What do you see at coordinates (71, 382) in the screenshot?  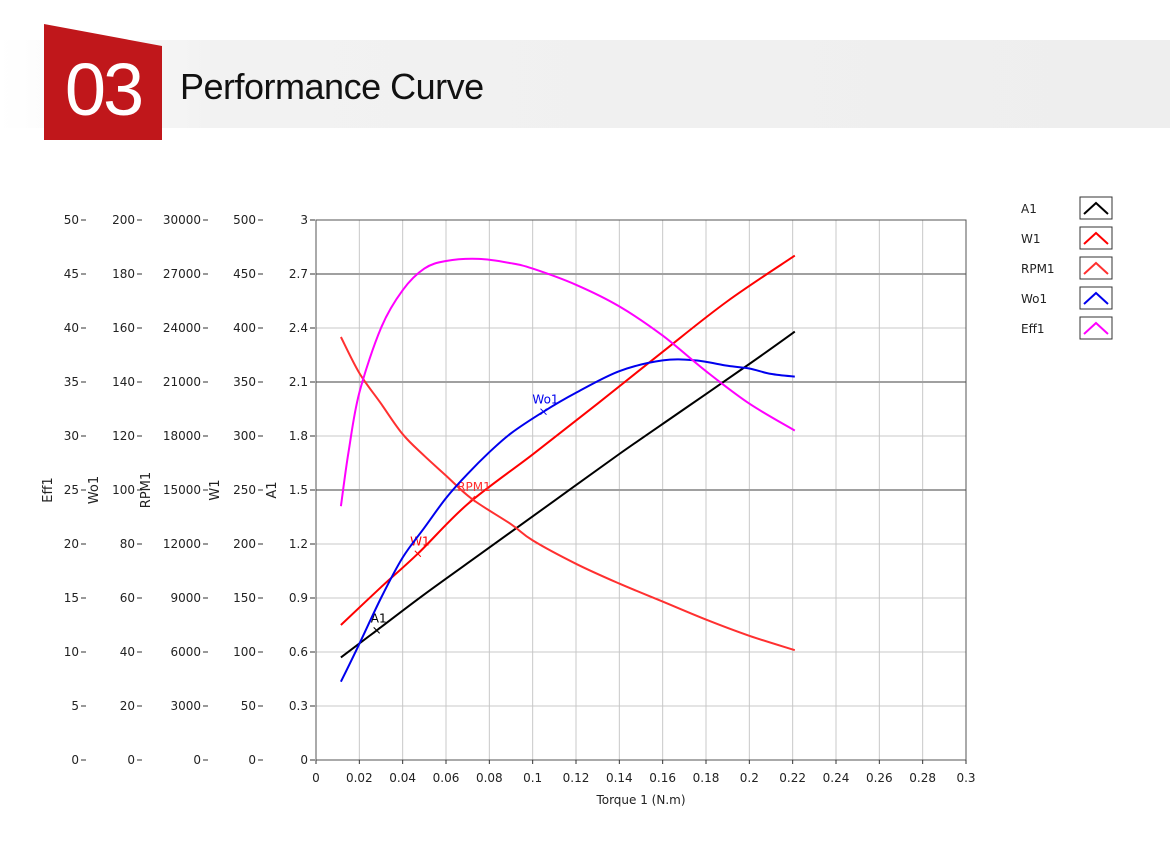 I see `y-tick-label-eff1: 35` at bounding box center [71, 382].